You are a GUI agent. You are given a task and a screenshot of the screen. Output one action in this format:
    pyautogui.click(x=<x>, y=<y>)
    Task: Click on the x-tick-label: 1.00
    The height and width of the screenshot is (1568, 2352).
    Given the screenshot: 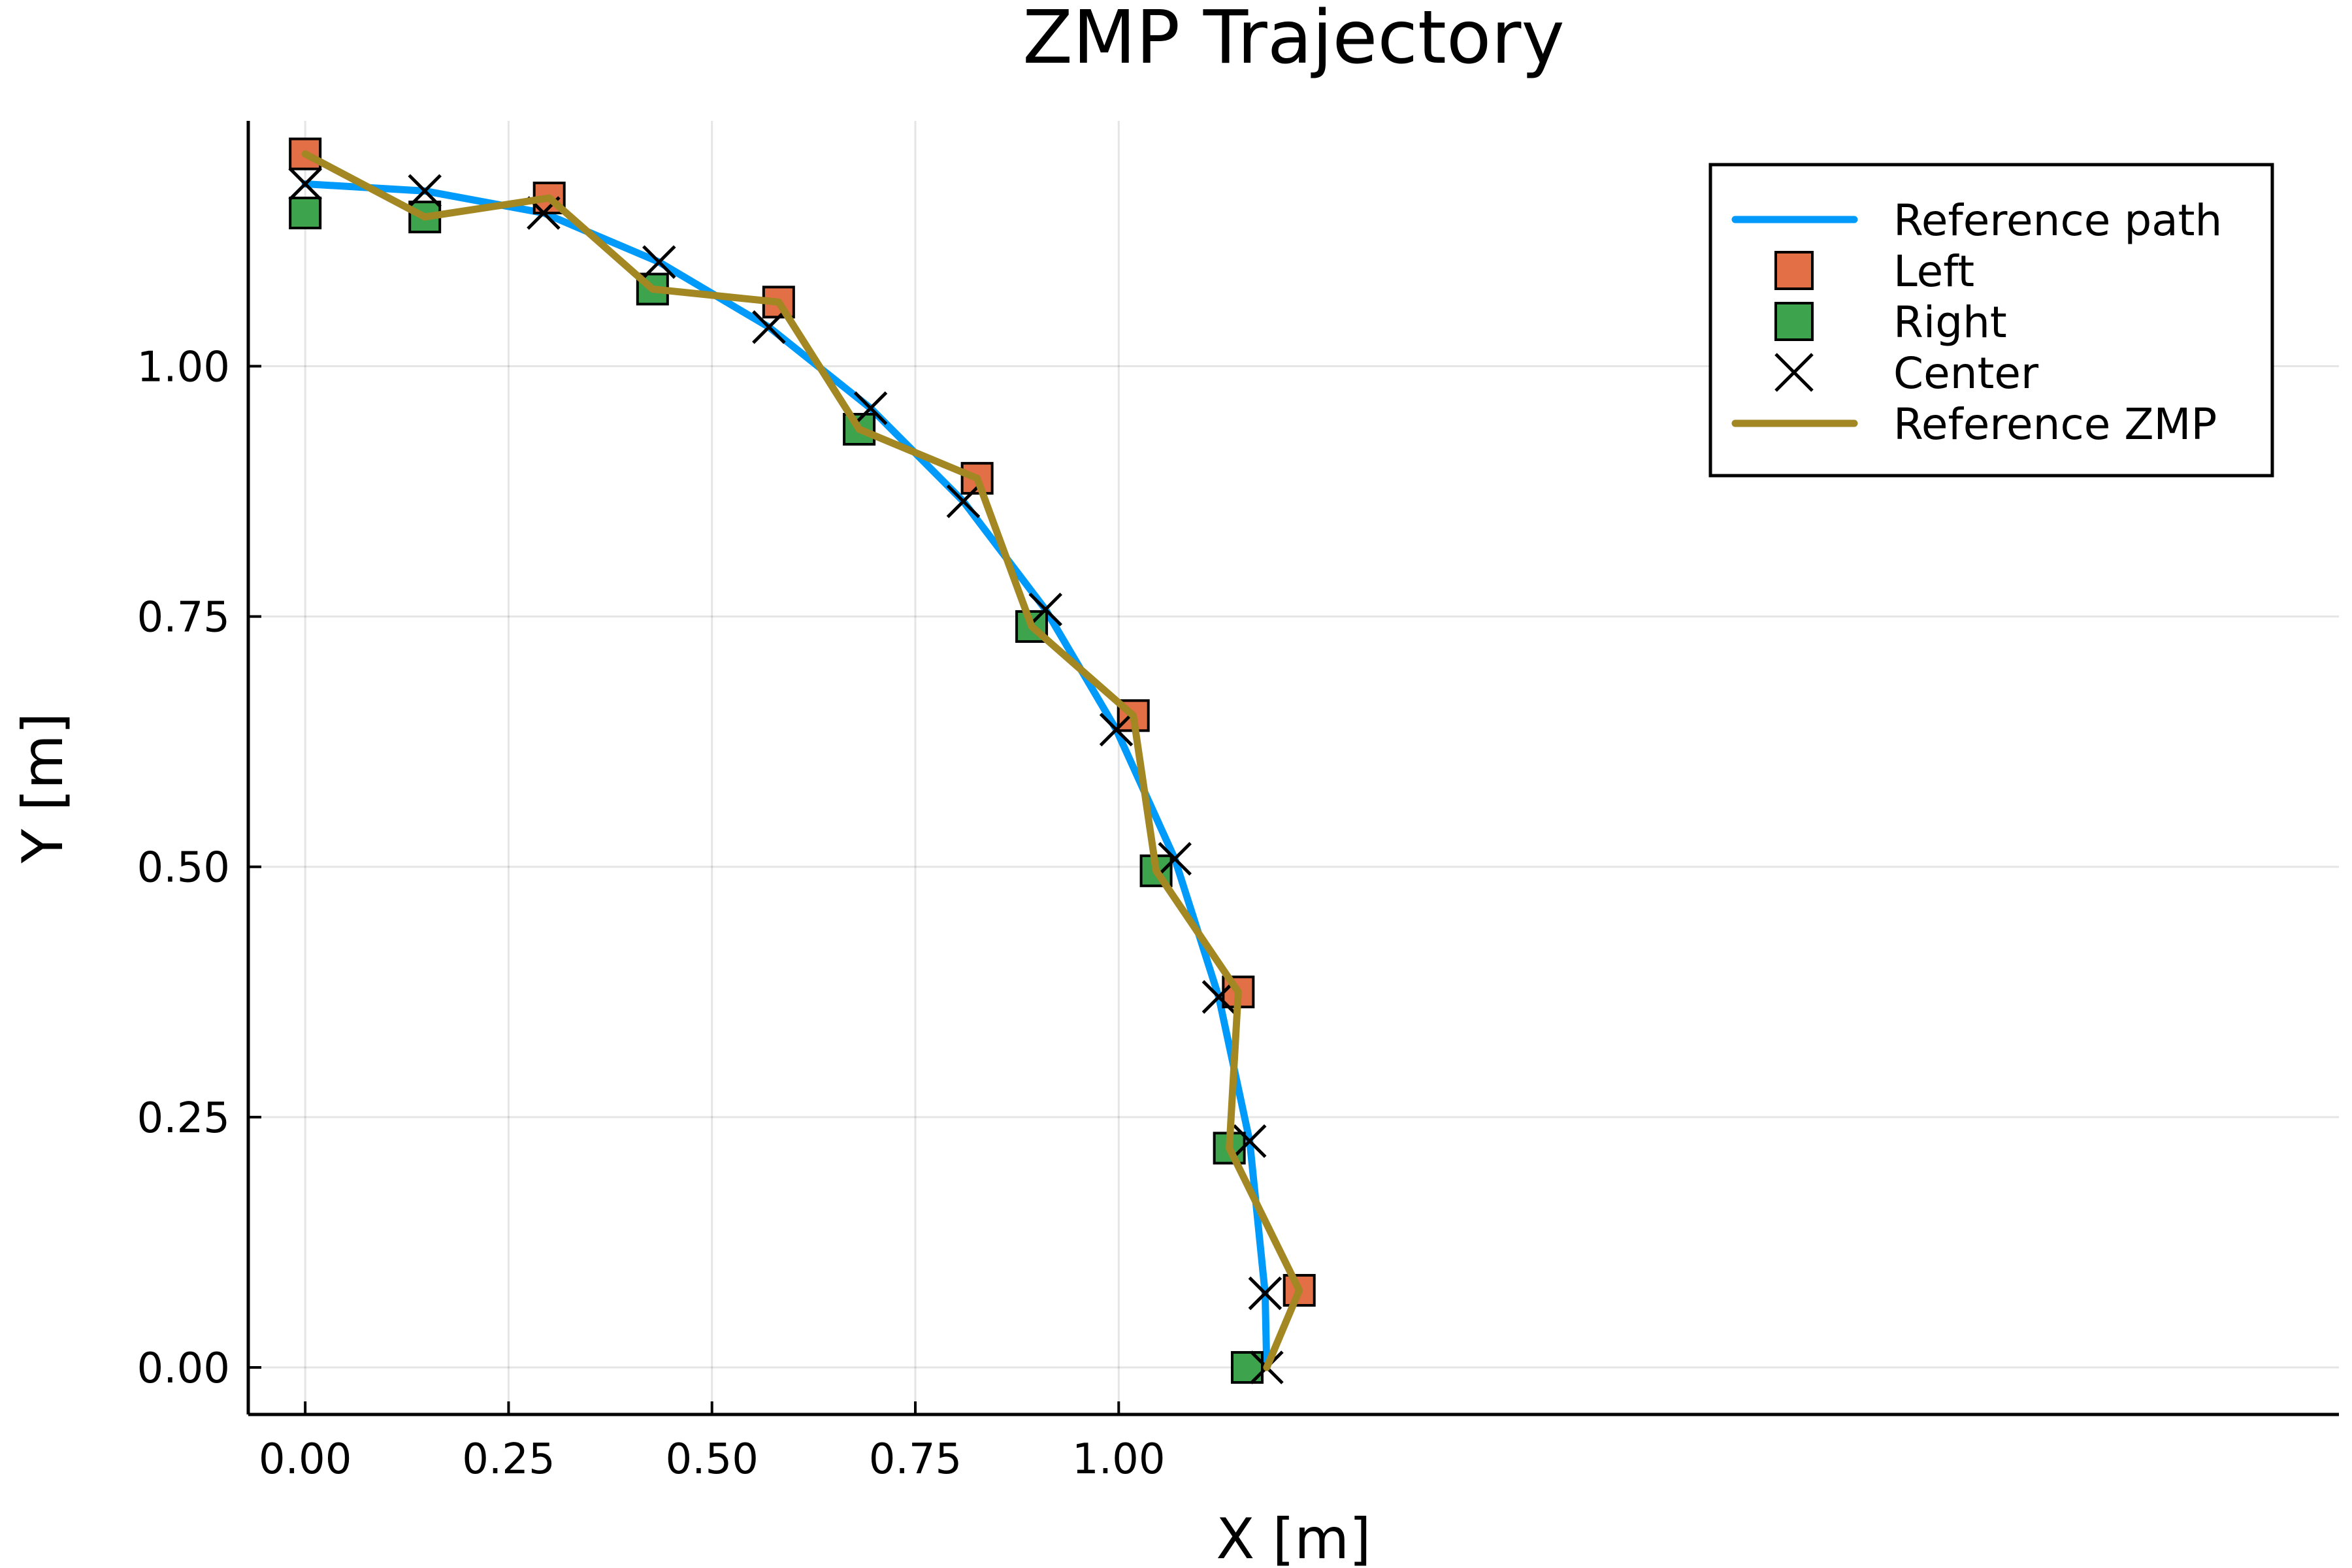 What is the action you would take?
    pyautogui.click(x=1119, y=1459)
    